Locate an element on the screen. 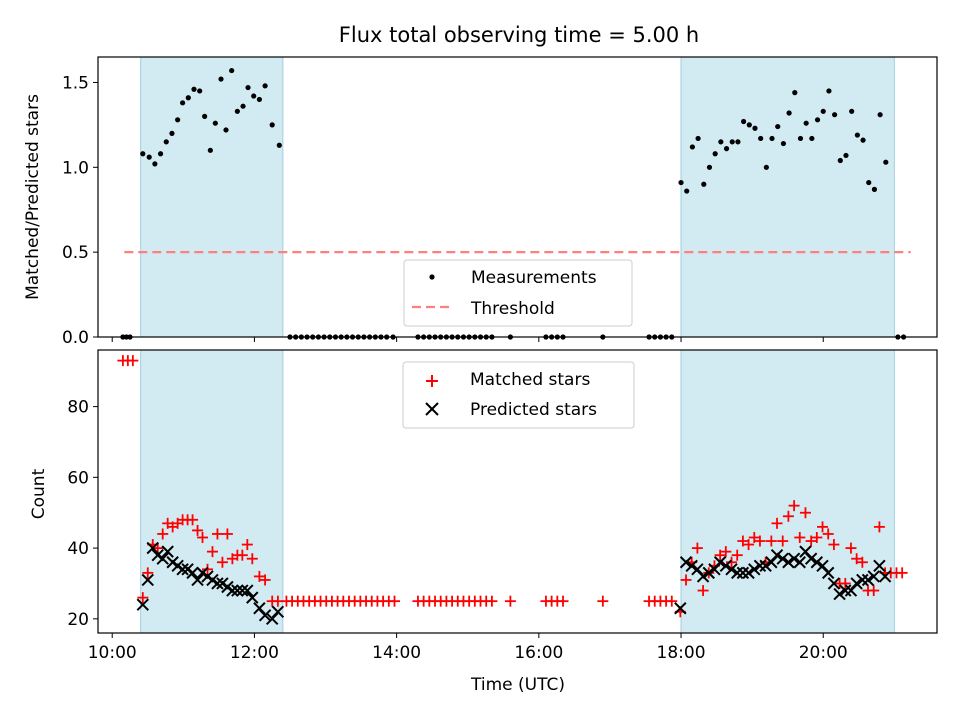 This screenshot has height=720, width=960. chart-title: Flux total observing time = 5.00 h is located at coordinates (519, 35).